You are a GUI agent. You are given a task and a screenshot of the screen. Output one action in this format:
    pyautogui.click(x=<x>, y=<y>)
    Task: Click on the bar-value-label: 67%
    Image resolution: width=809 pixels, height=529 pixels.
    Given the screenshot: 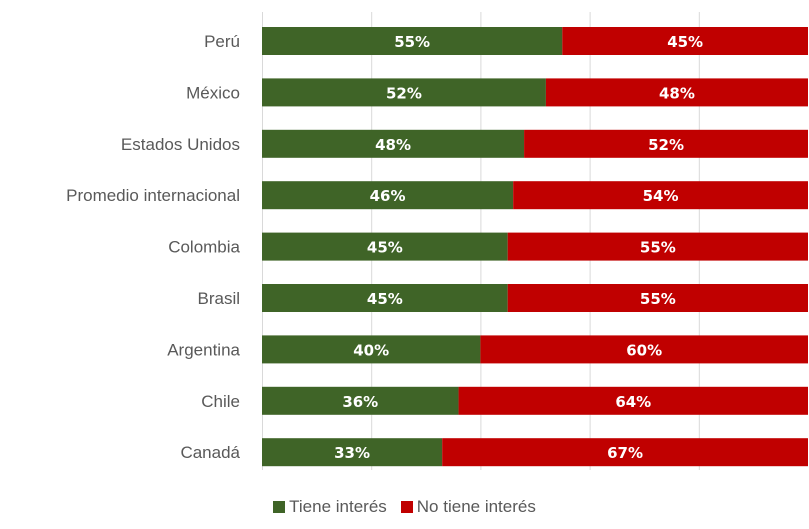 What is the action you would take?
    pyautogui.click(x=625, y=453)
    